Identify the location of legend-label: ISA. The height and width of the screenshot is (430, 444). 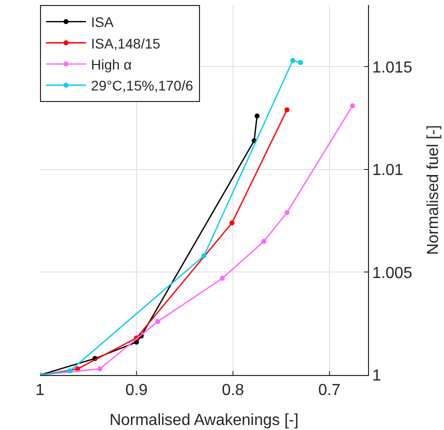
(102, 22).